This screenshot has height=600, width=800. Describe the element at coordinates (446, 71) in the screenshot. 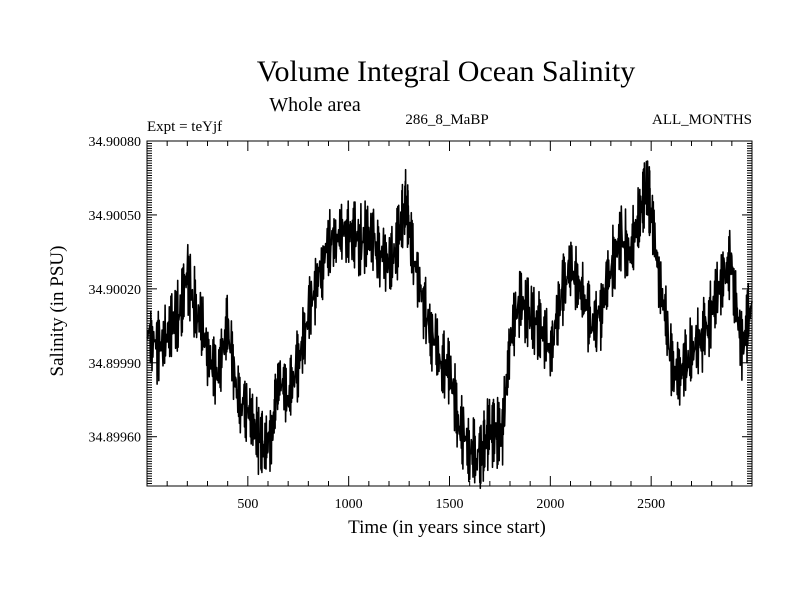

I see `chart-title: Volume Integral Ocean Salinity` at that location.